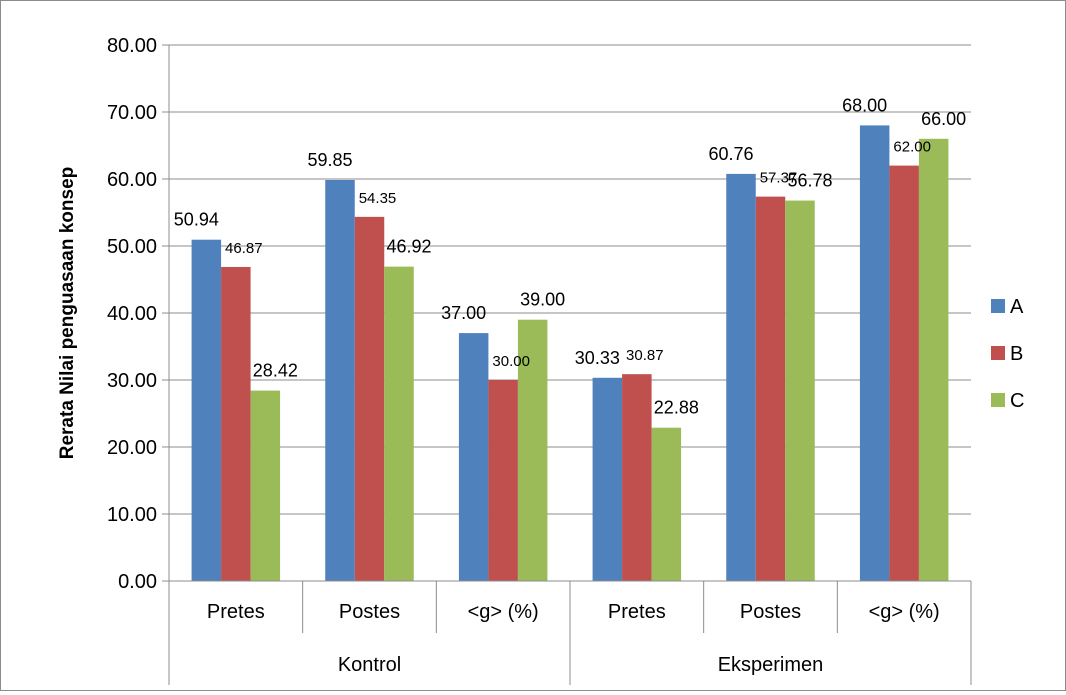 The height and width of the screenshot is (695, 1066). Describe the element at coordinates (542, 300) in the screenshot. I see `data-label-c: 39.00` at that location.